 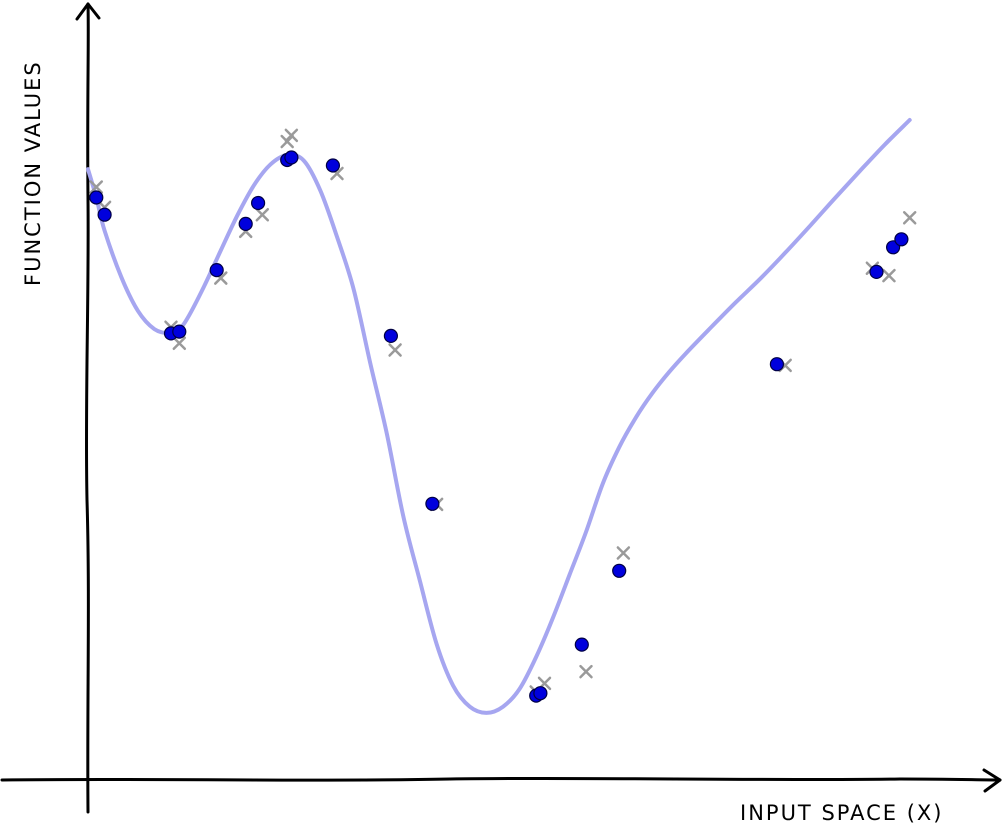 I want to click on x-axis-arrow, so click(x=992, y=780).